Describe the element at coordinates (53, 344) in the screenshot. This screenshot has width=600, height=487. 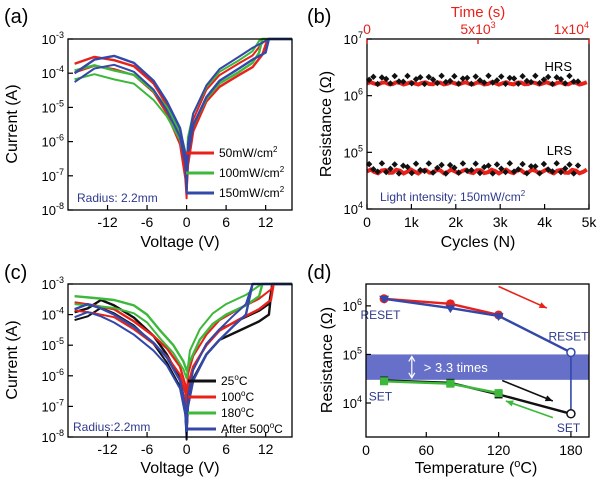
I see `y-tick-label-c-3: 10⁻⁵` at that location.